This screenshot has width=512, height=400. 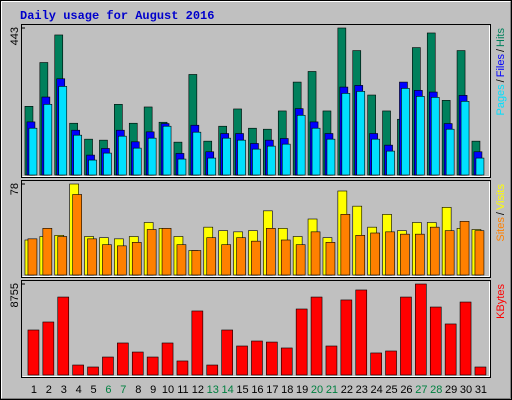 What do you see at coordinates (182, 390) in the screenshot?
I see `x-tick-label: 11` at bounding box center [182, 390].